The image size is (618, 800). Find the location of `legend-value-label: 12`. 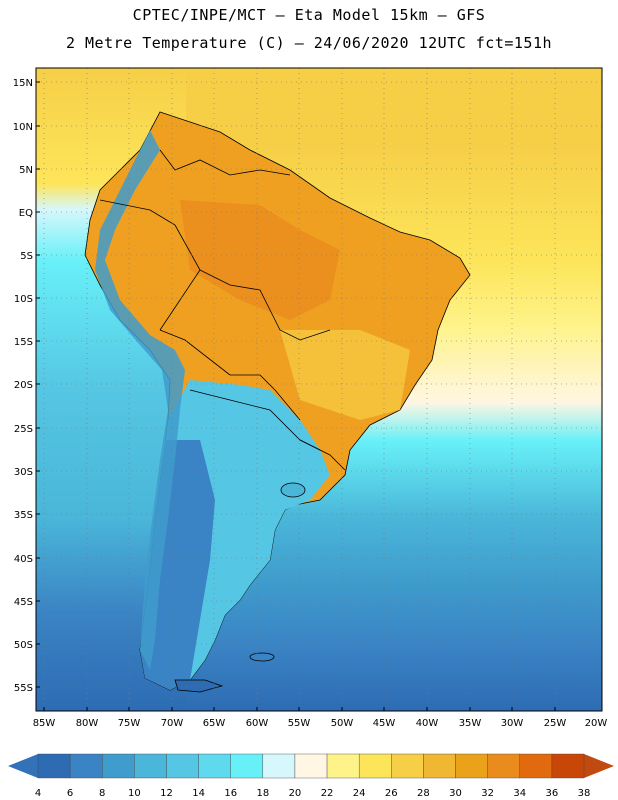

legend-value-label: 12 is located at coordinates (166, 793).